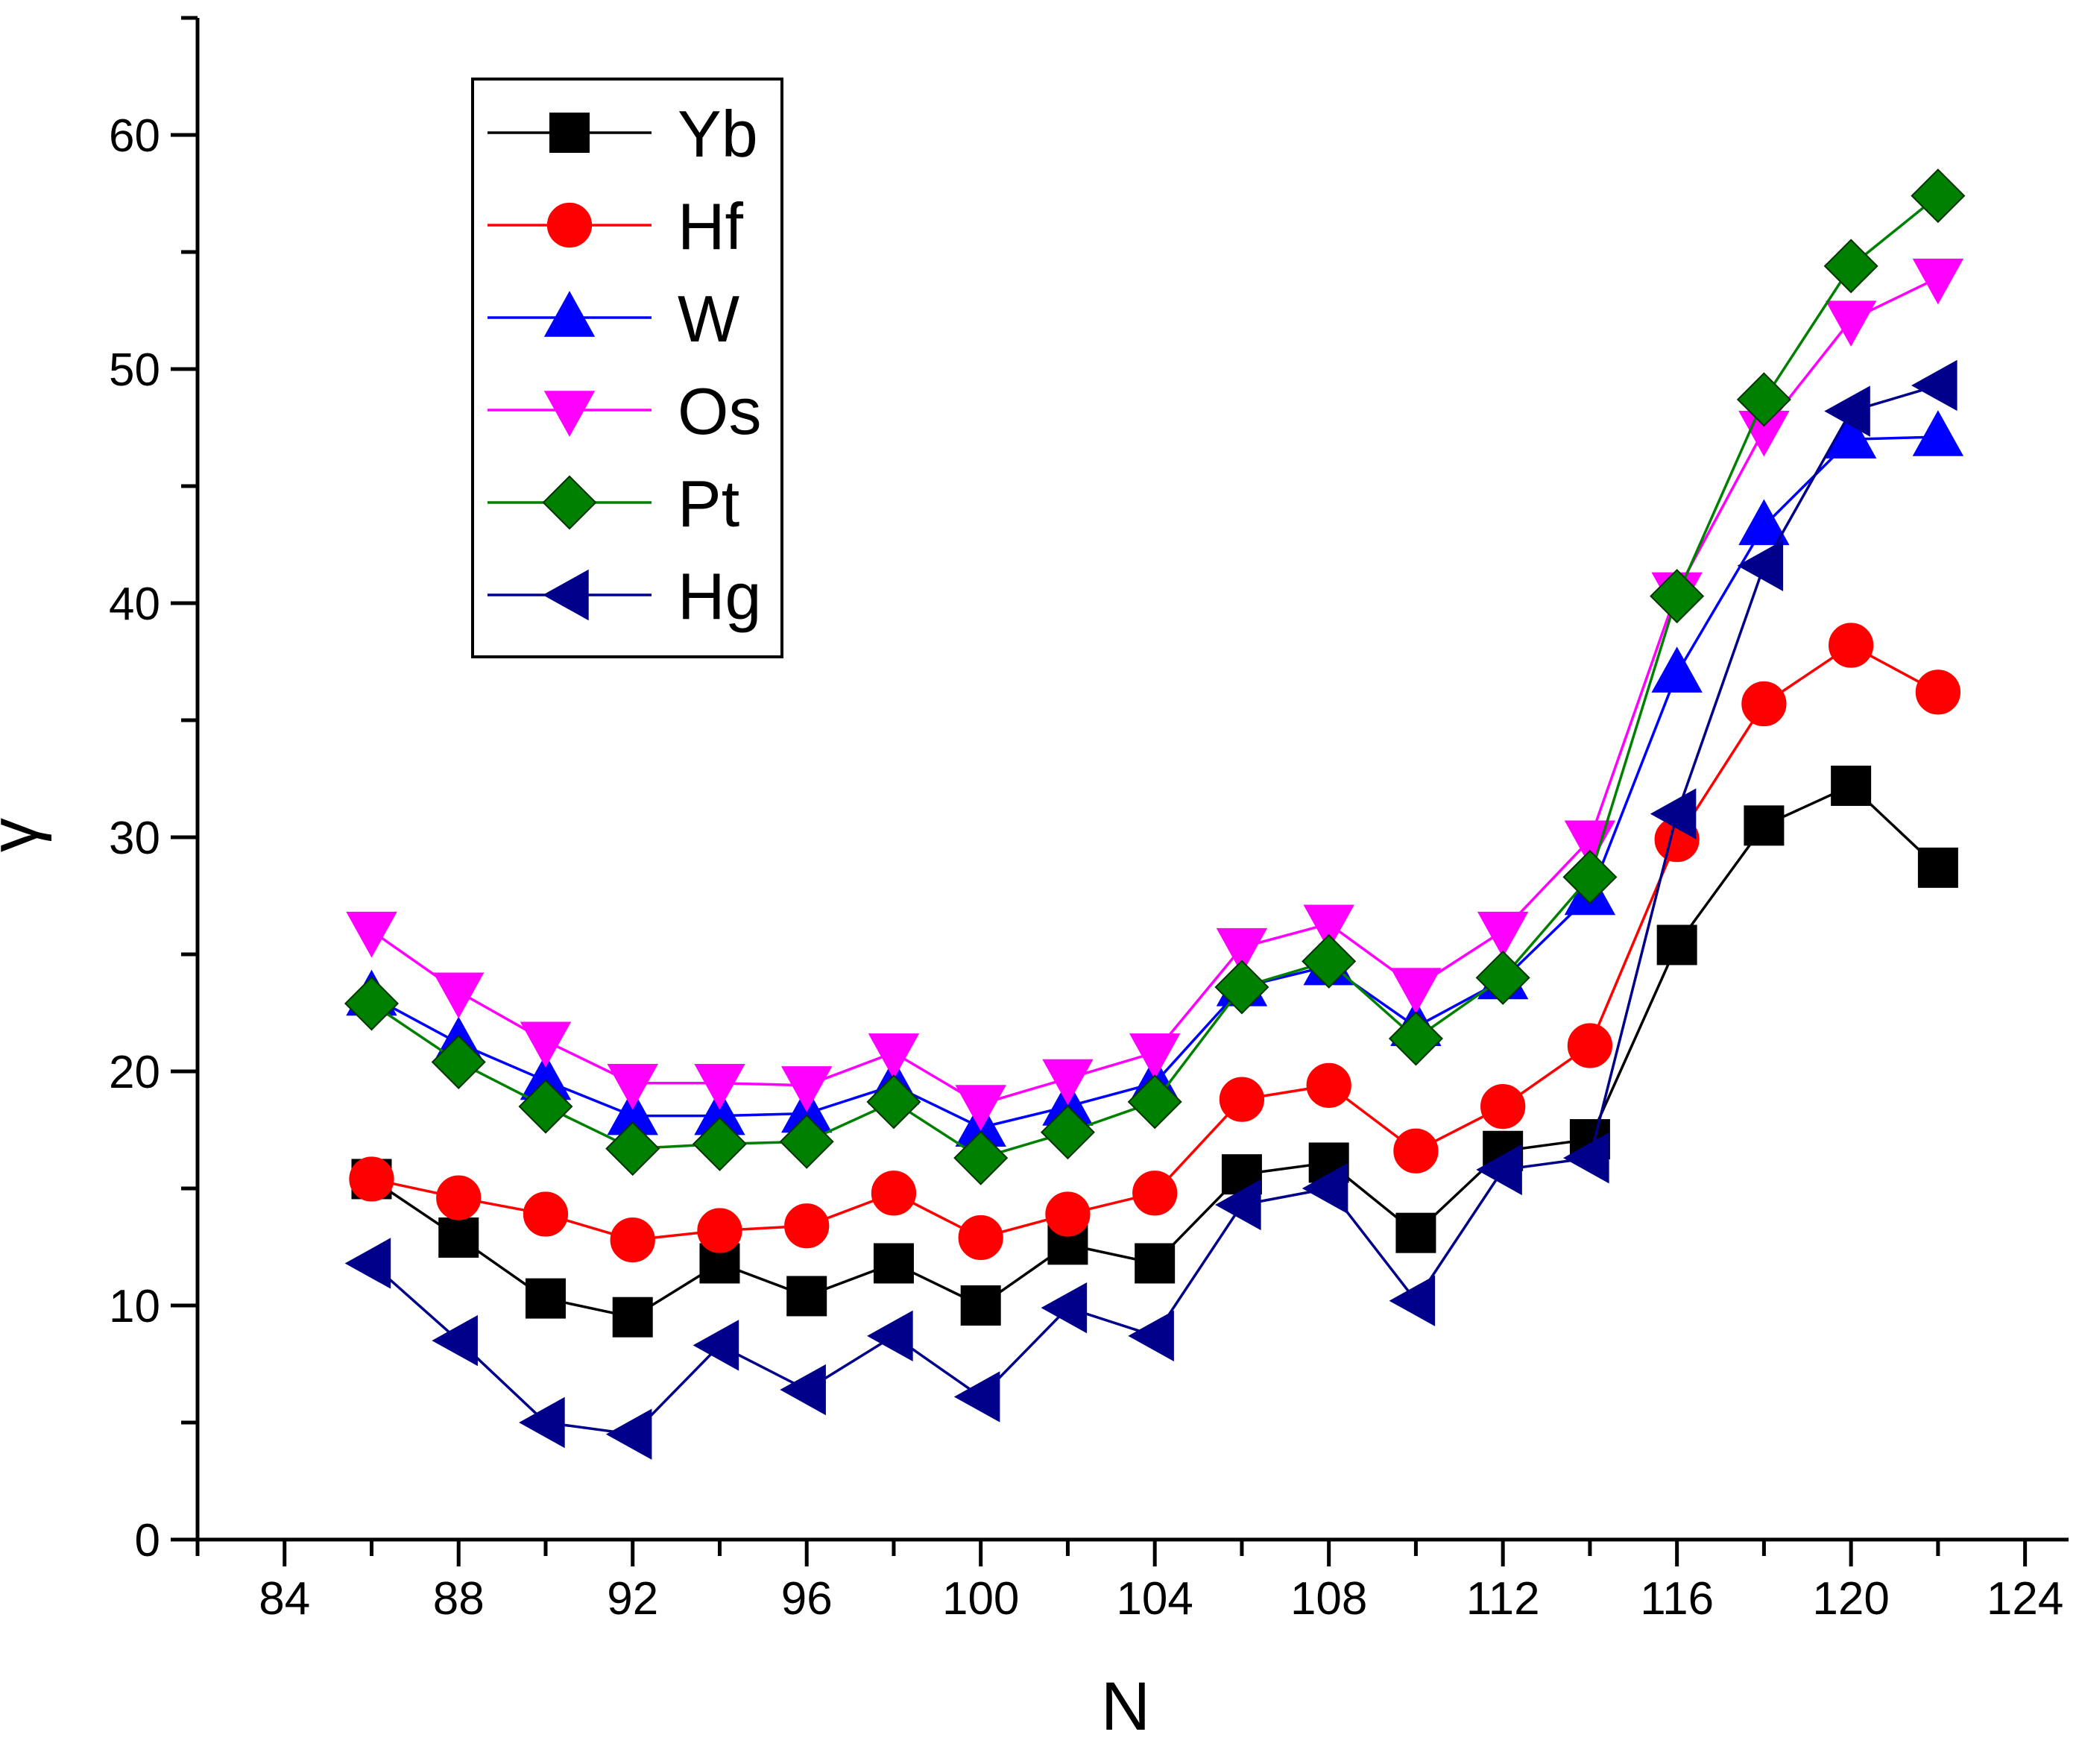 This screenshot has height=1764, width=2079. Describe the element at coordinates (26, 835) in the screenshot. I see `y-axis-title: γ` at that location.